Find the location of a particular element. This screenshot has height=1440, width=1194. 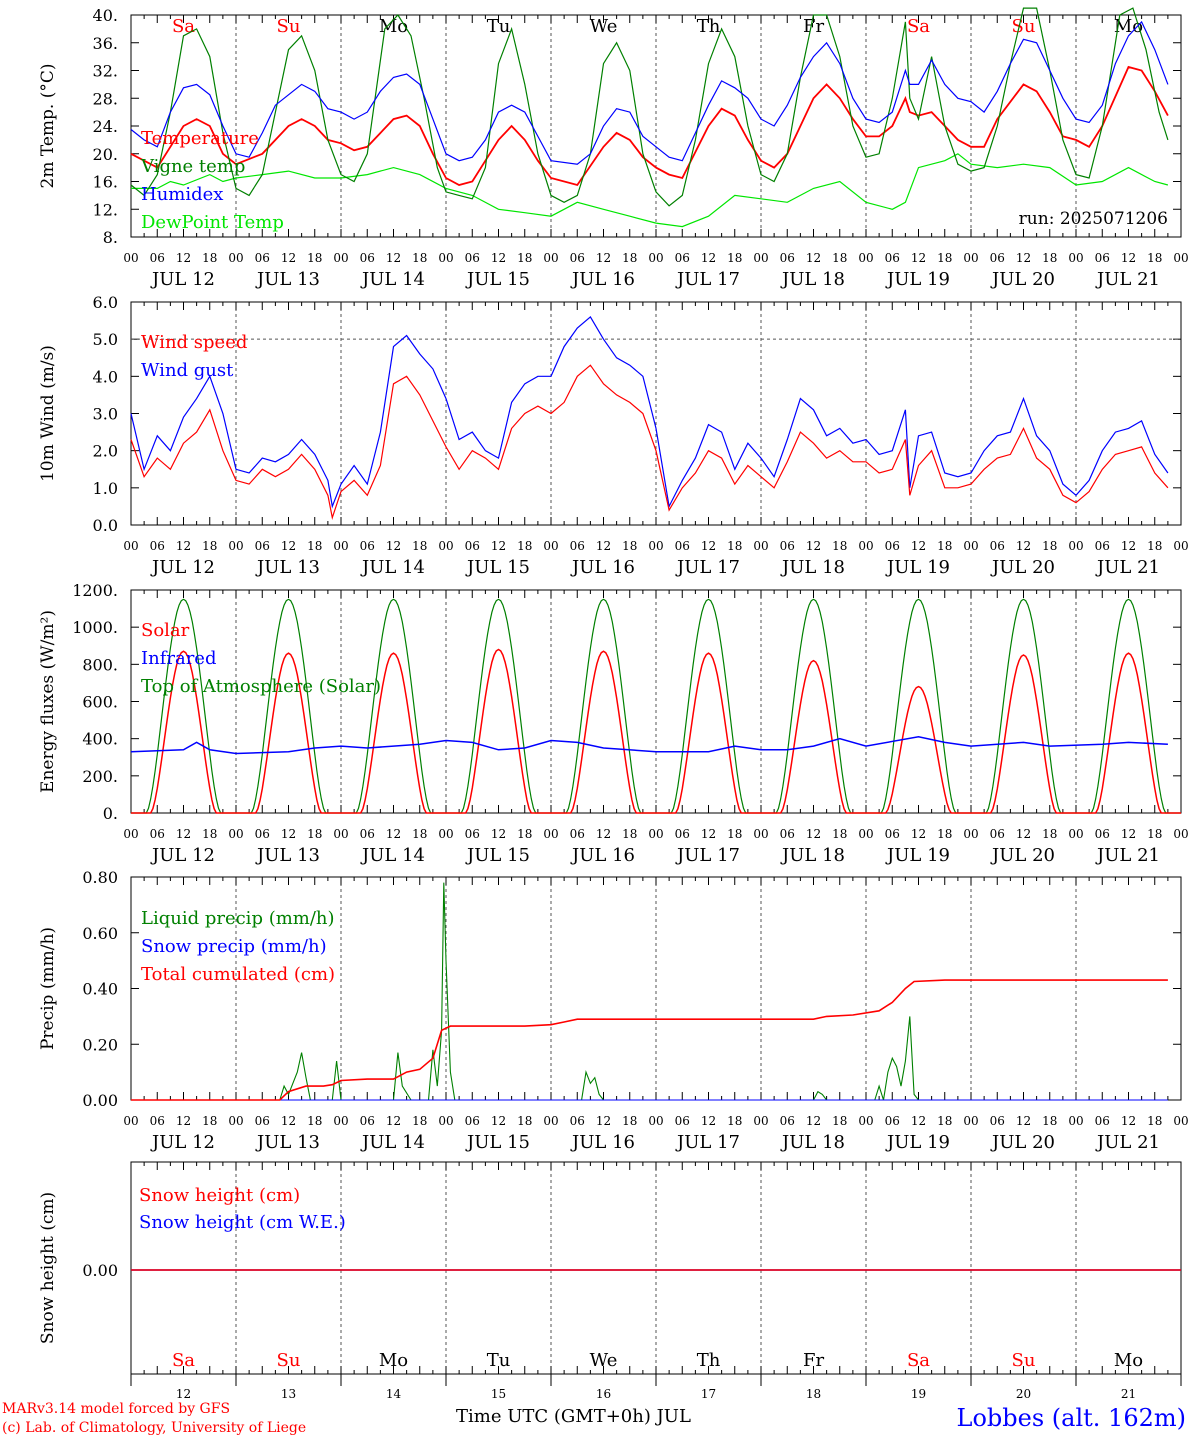

y-axis-title: 10m Wind (m/s) is located at coordinates (48, 413).